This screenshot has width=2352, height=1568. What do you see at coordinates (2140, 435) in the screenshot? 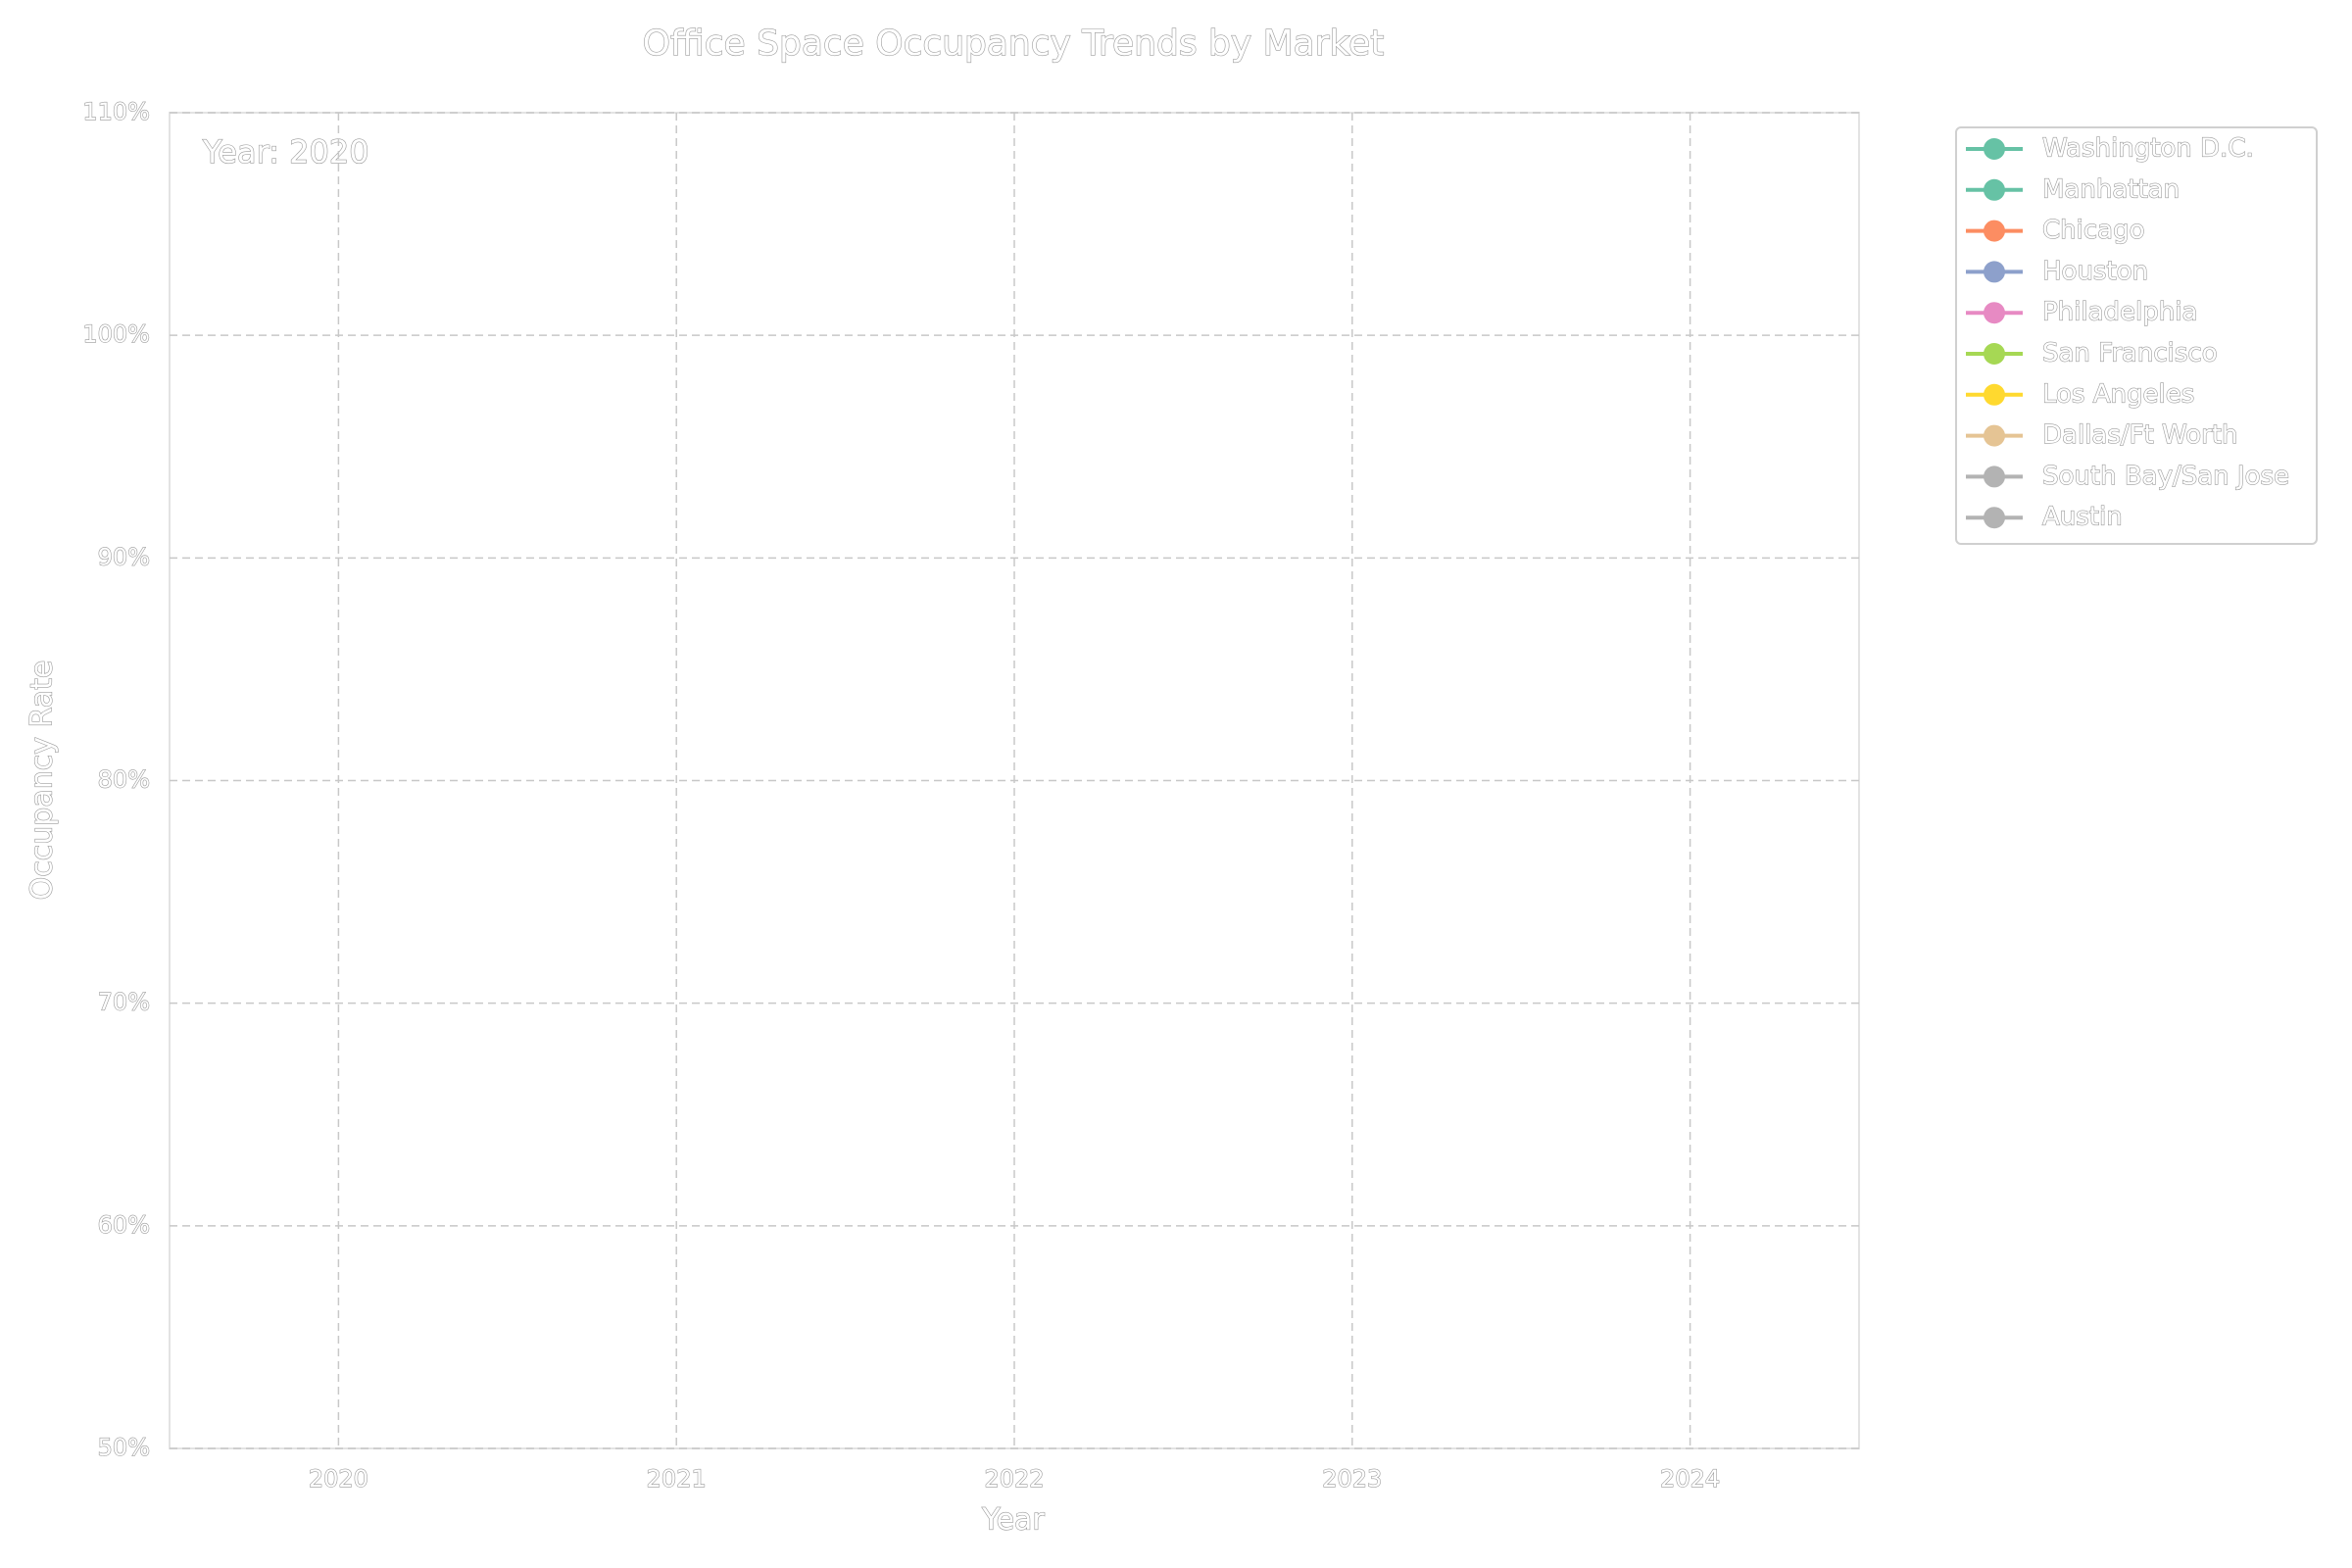
I see `legend-label: Dallas/Ft Worth` at bounding box center [2140, 435].